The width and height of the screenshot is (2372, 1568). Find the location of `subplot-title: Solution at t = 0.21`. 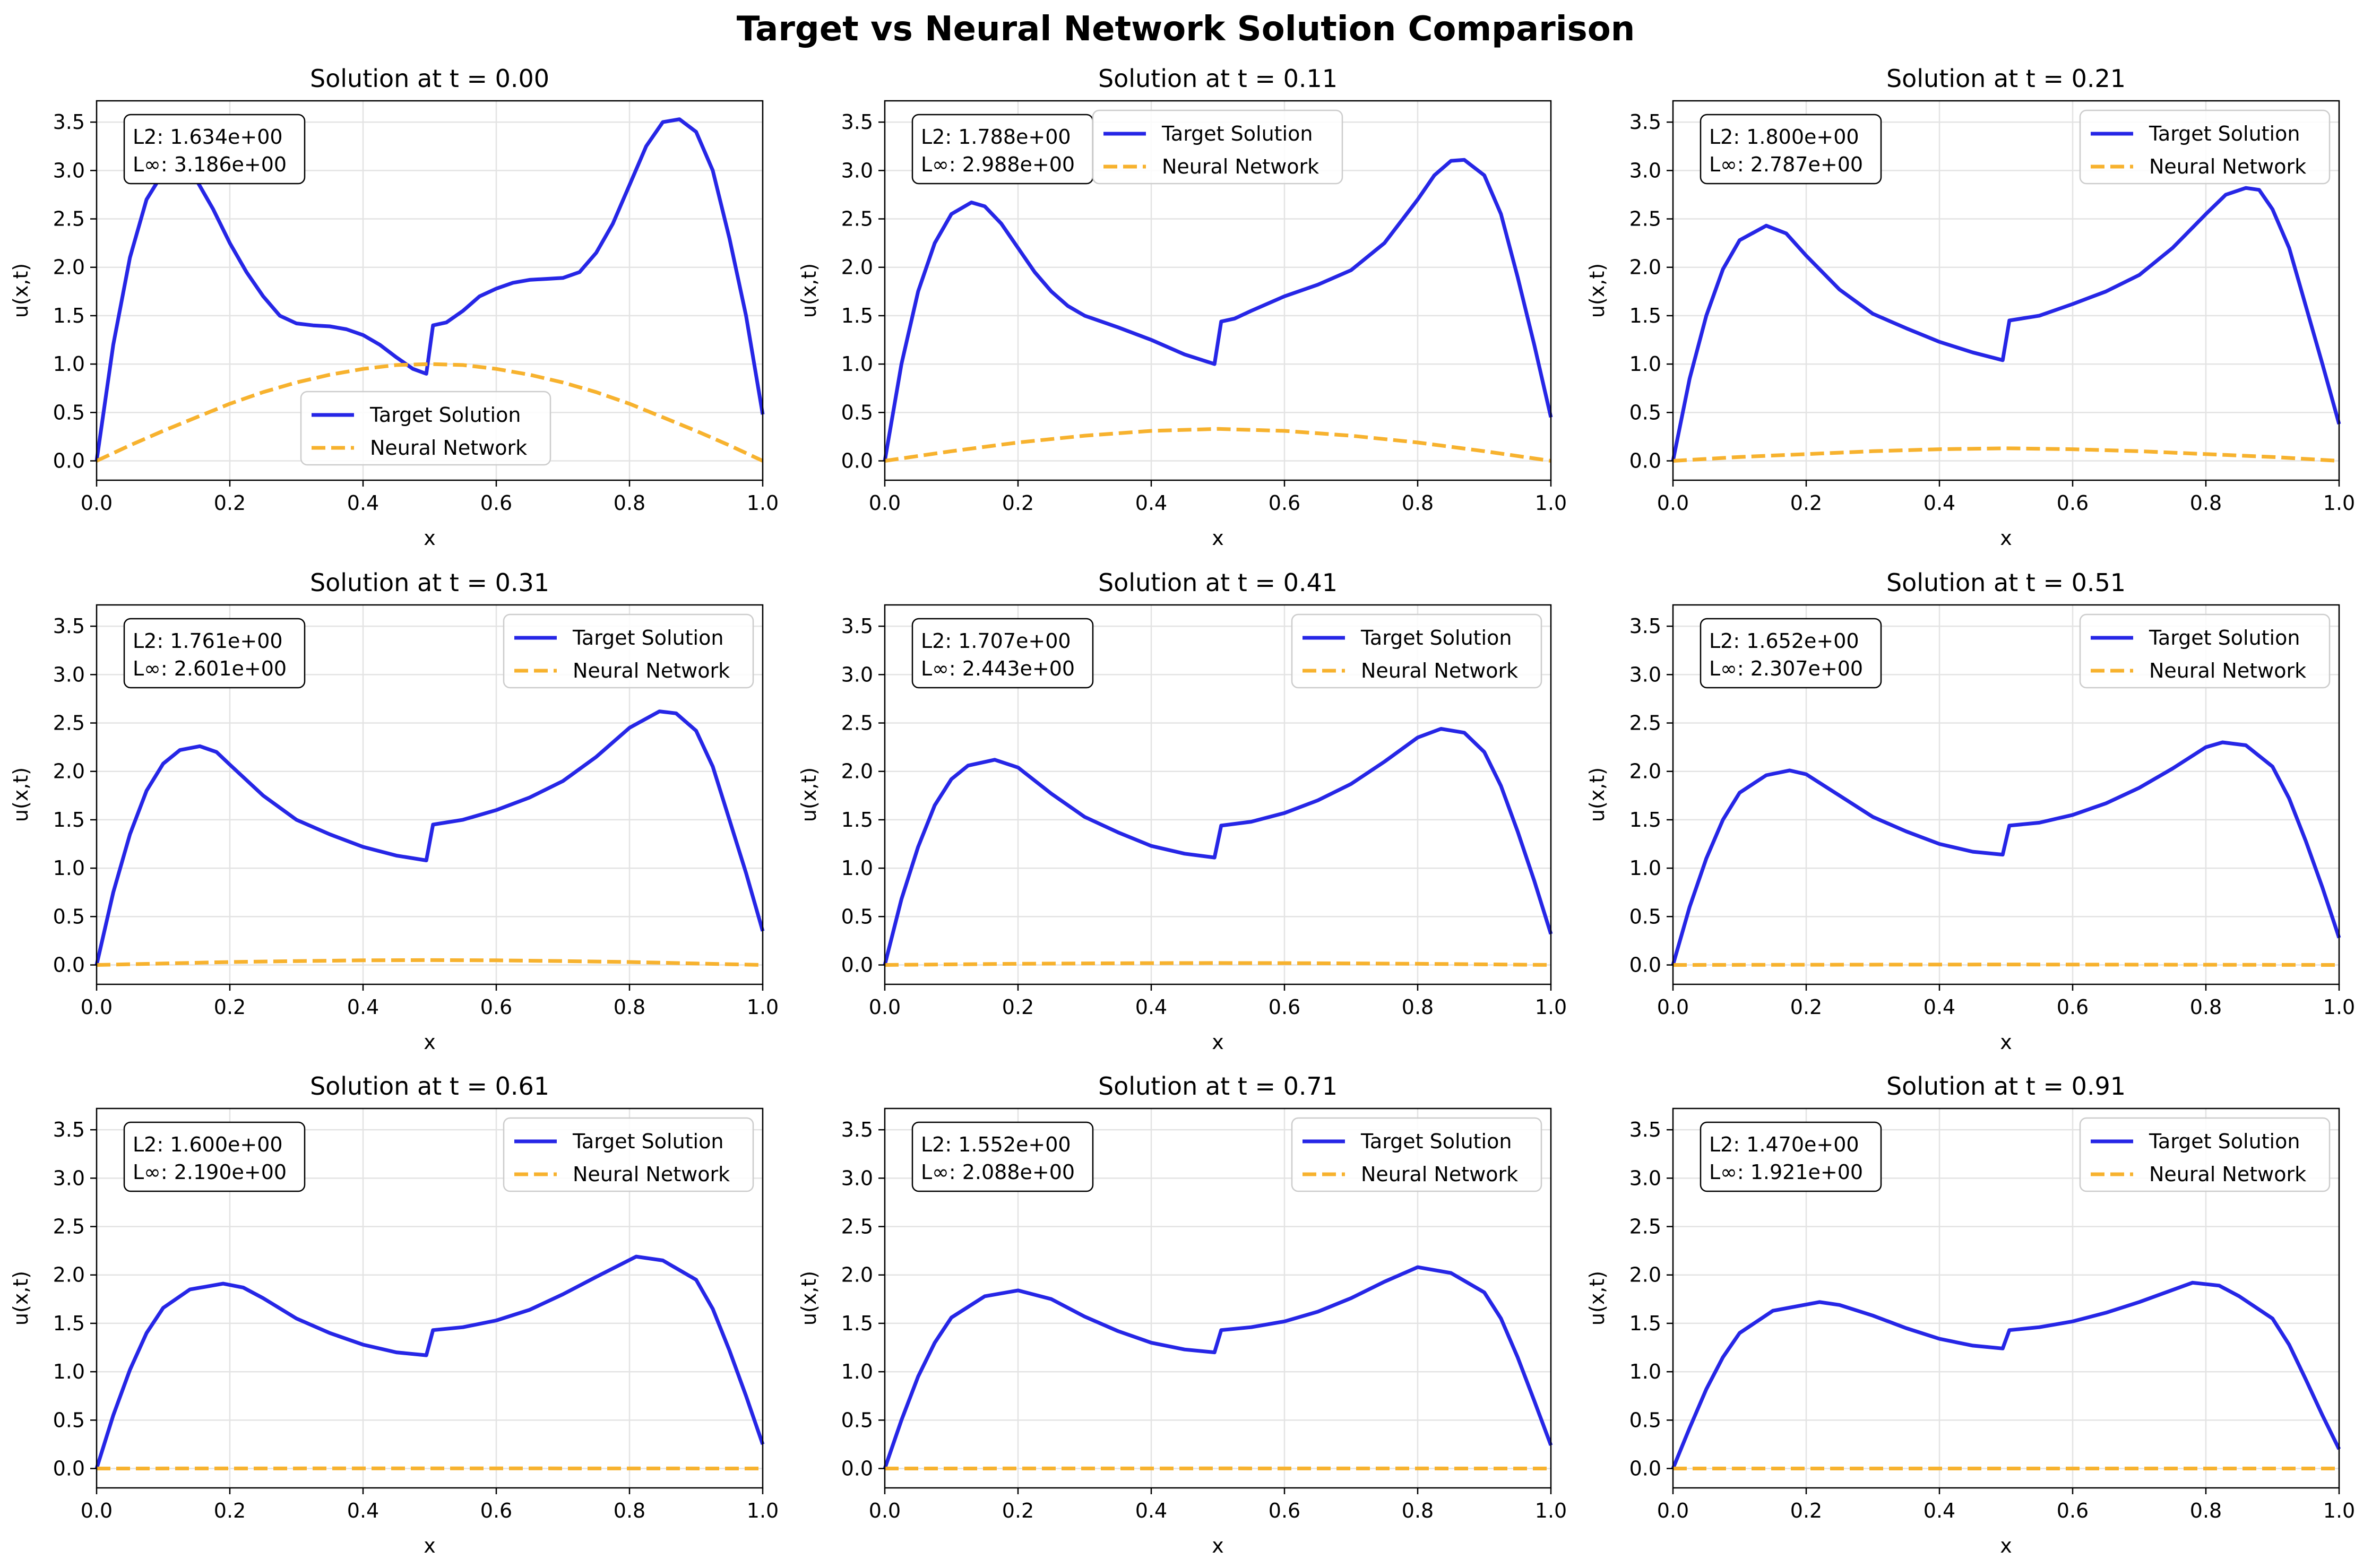

subplot-title: Solution at t = 0.21 is located at coordinates (2006, 78).